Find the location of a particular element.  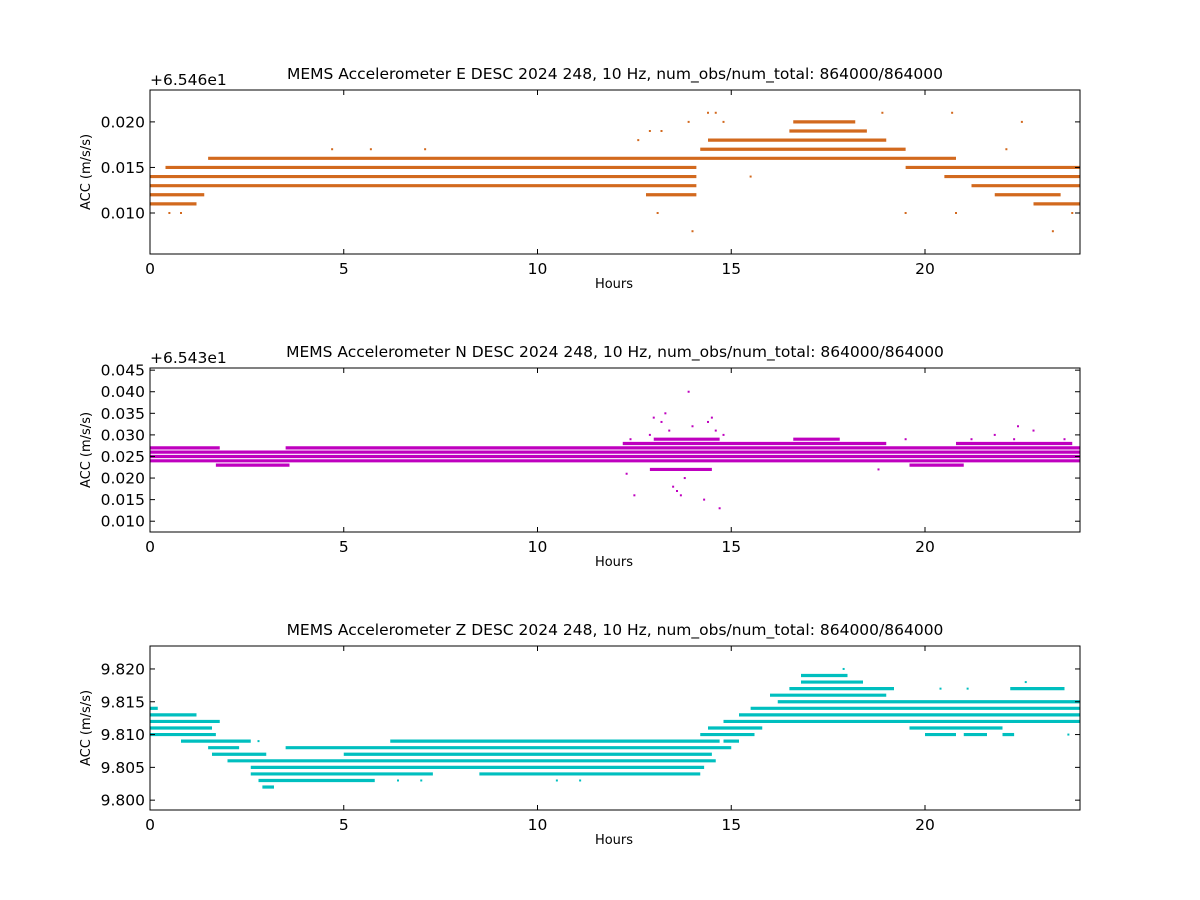

z-xtick-label-4: 20 is located at coordinates (925, 825).